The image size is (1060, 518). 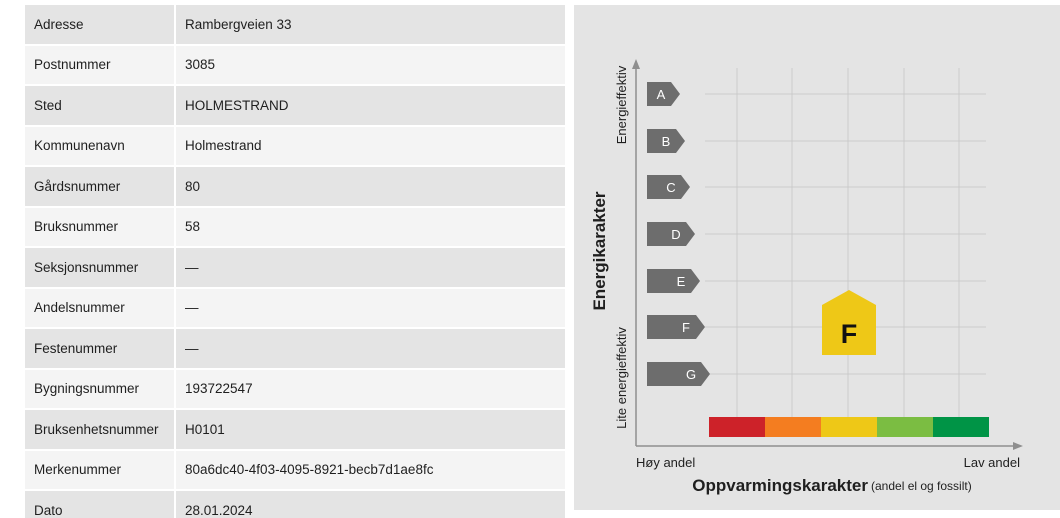 I want to click on info-row: Postnummer 3085, so click(x=295, y=65).